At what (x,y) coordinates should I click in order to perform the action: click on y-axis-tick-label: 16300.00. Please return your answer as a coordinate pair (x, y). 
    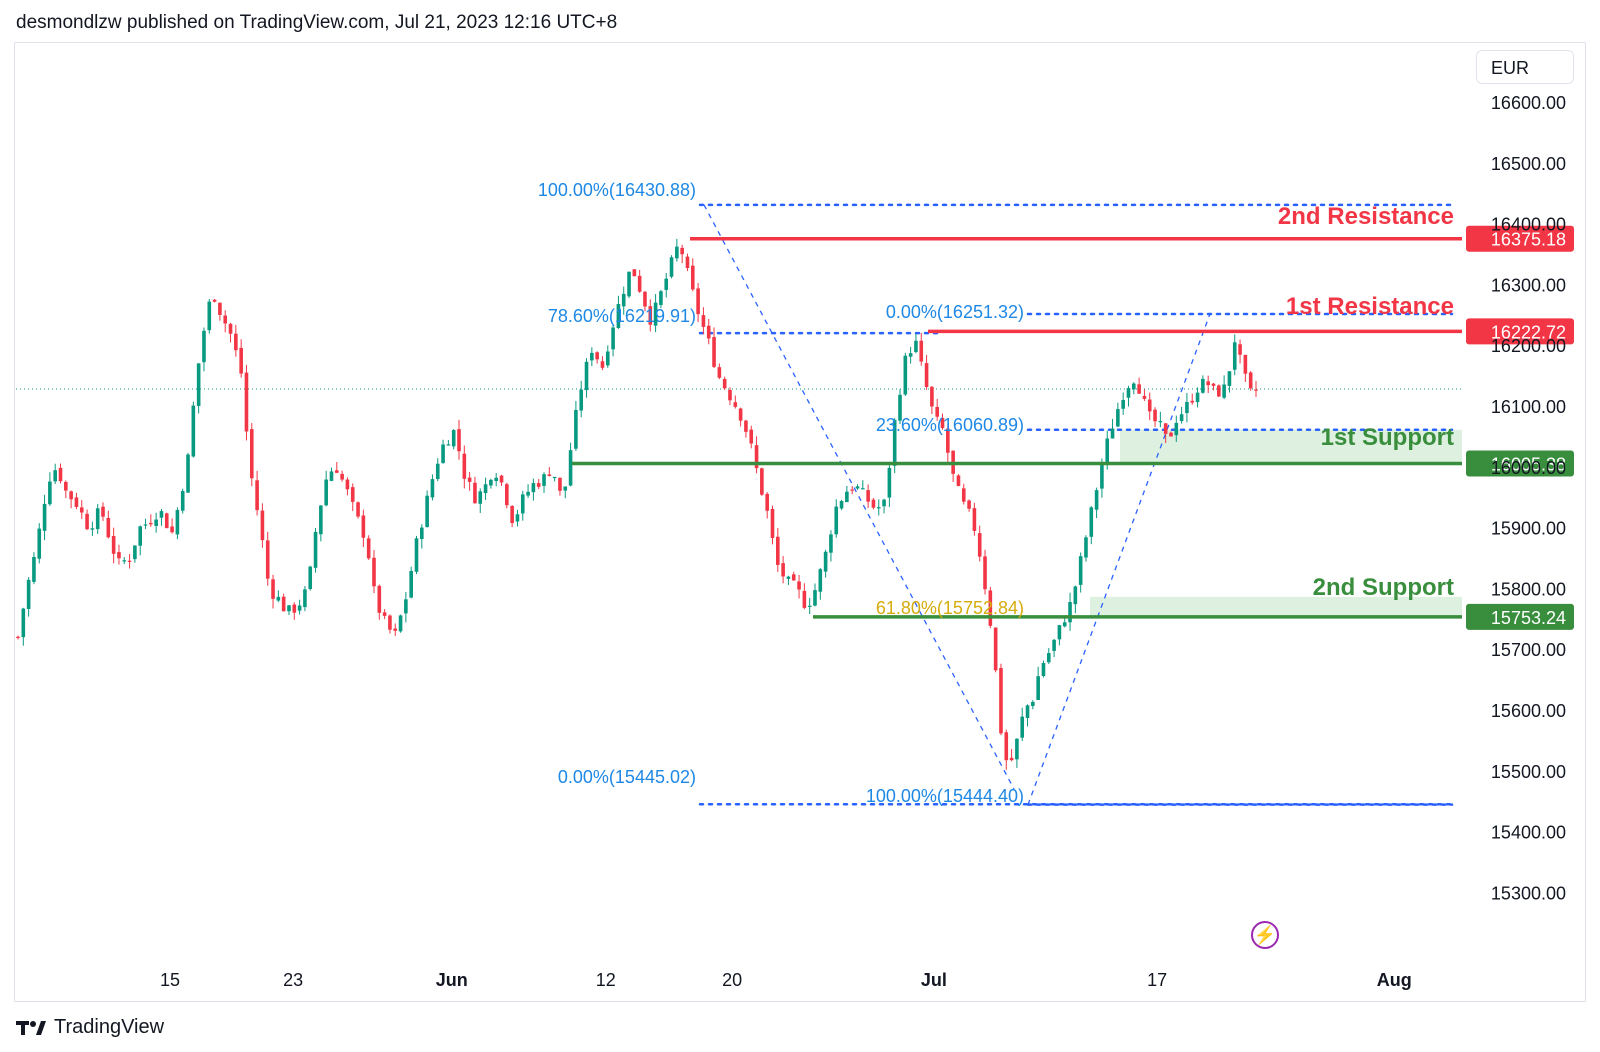
    Looking at the image, I should click on (1528, 285).